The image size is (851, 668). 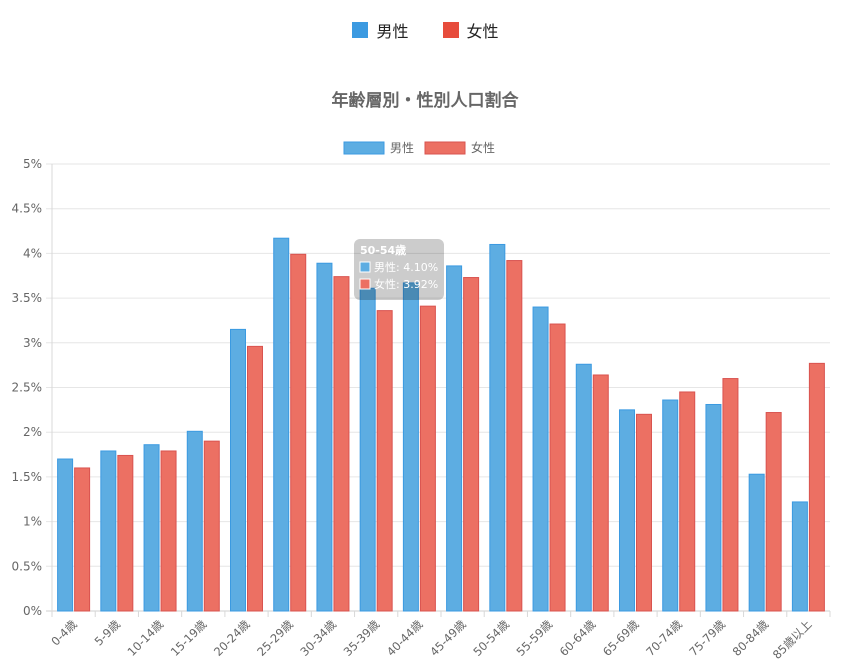 What do you see at coordinates (189, 638) in the screenshot?
I see `x-tick-label: 15-19歳` at bounding box center [189, 638].